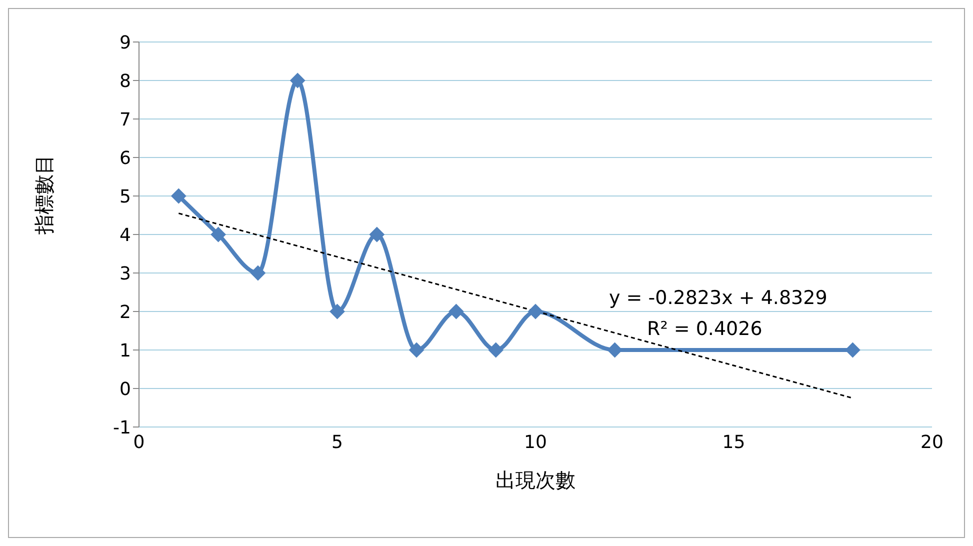  What do you see at coordinates (125, 158) in the screenshot?
I see `y-tick-label: 6` at bounding box center [125, 158].